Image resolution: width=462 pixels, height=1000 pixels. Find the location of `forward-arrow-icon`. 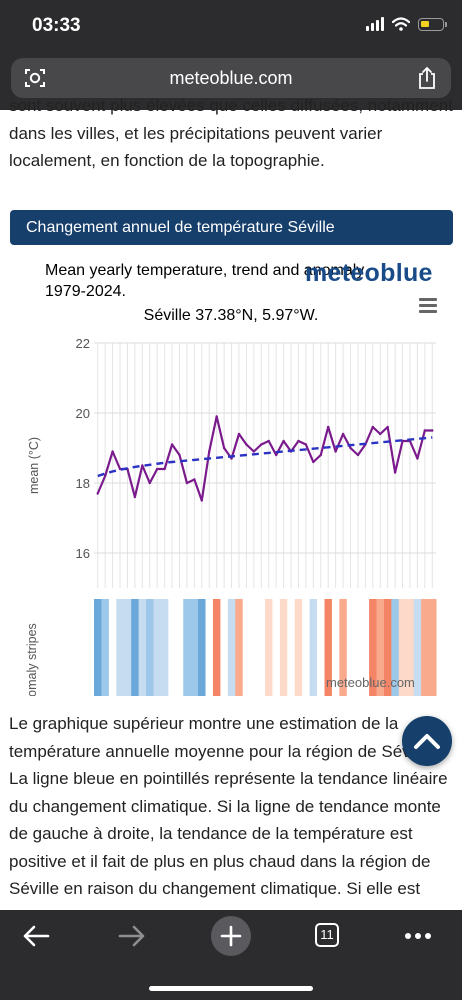

forward-arrow-icon is located at coordinates (132, 936).